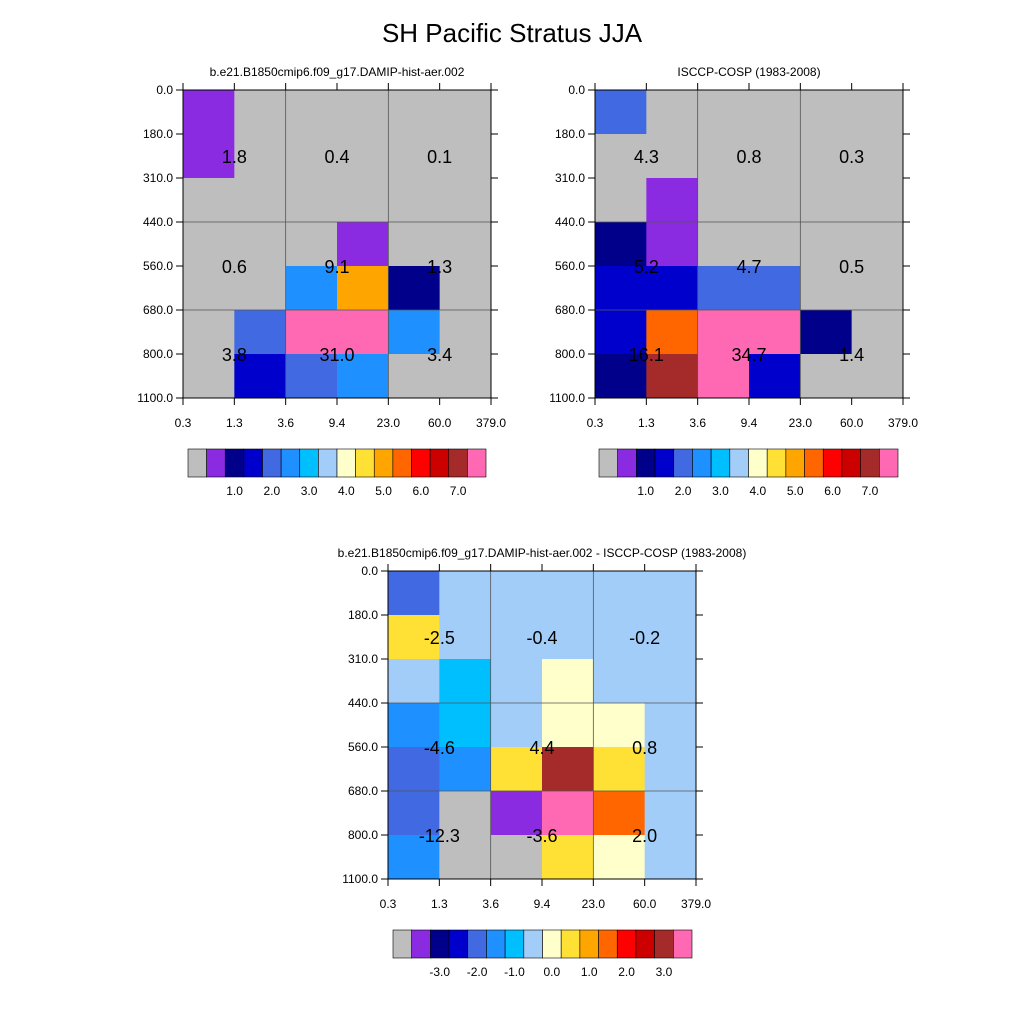  I want to click on page-title: SH Pacific Stratus JJA, so click(512, 33).